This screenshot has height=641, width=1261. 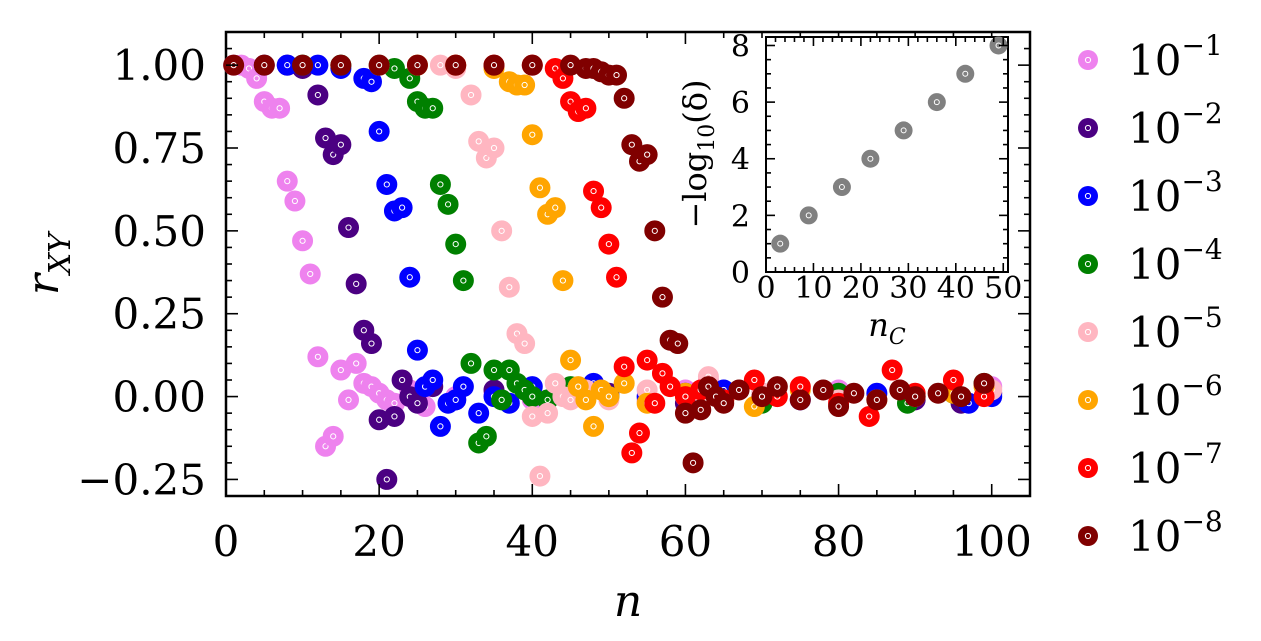 I want to click on inset-y-tick-label: 6, so click(x=740, y=103).